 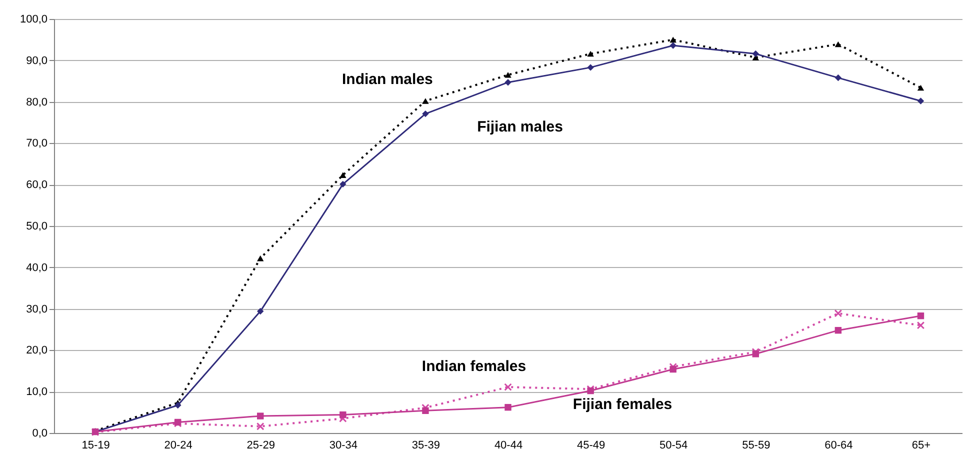 I want to click on y-tick-label: 0,0, so click(x=40, y=434).